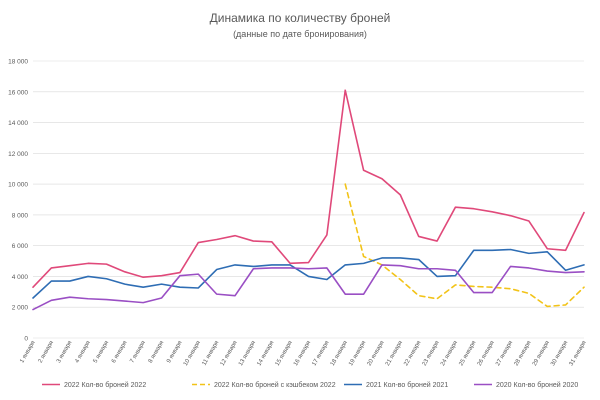  I want to click on x-tick-label: 17 января, so click(320, 353).